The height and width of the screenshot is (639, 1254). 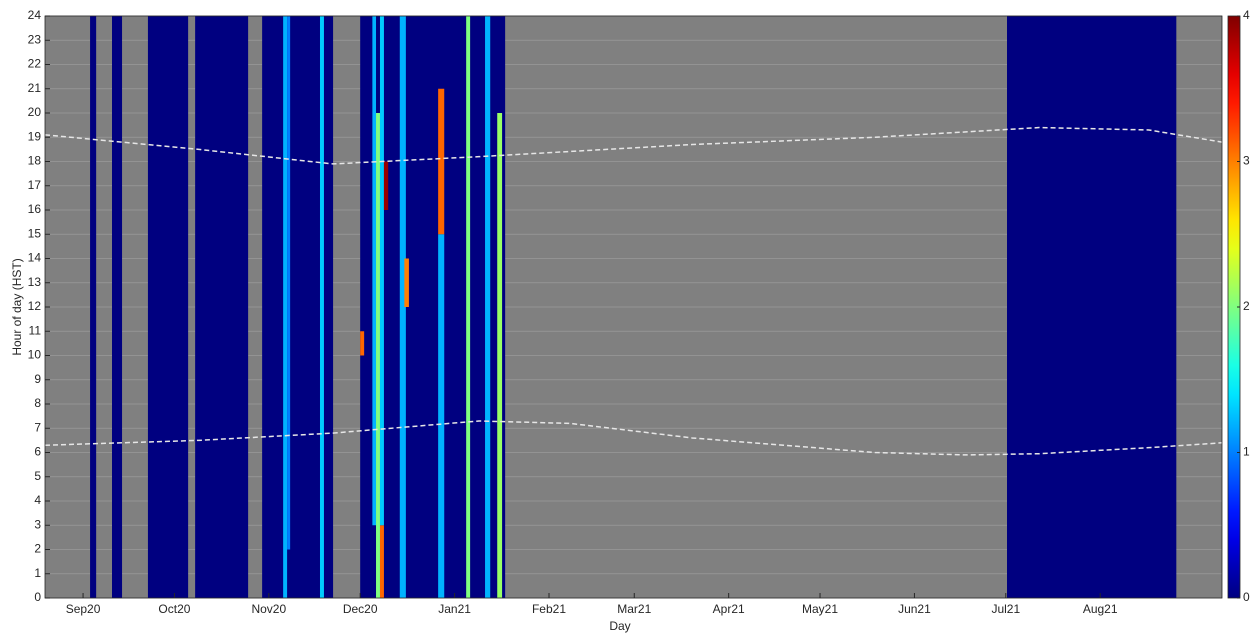 What do you see at coordinates (1100, 609) in the screenshot?
I see `x-tick-label: Aug21` at bounding box center [1100, 609].